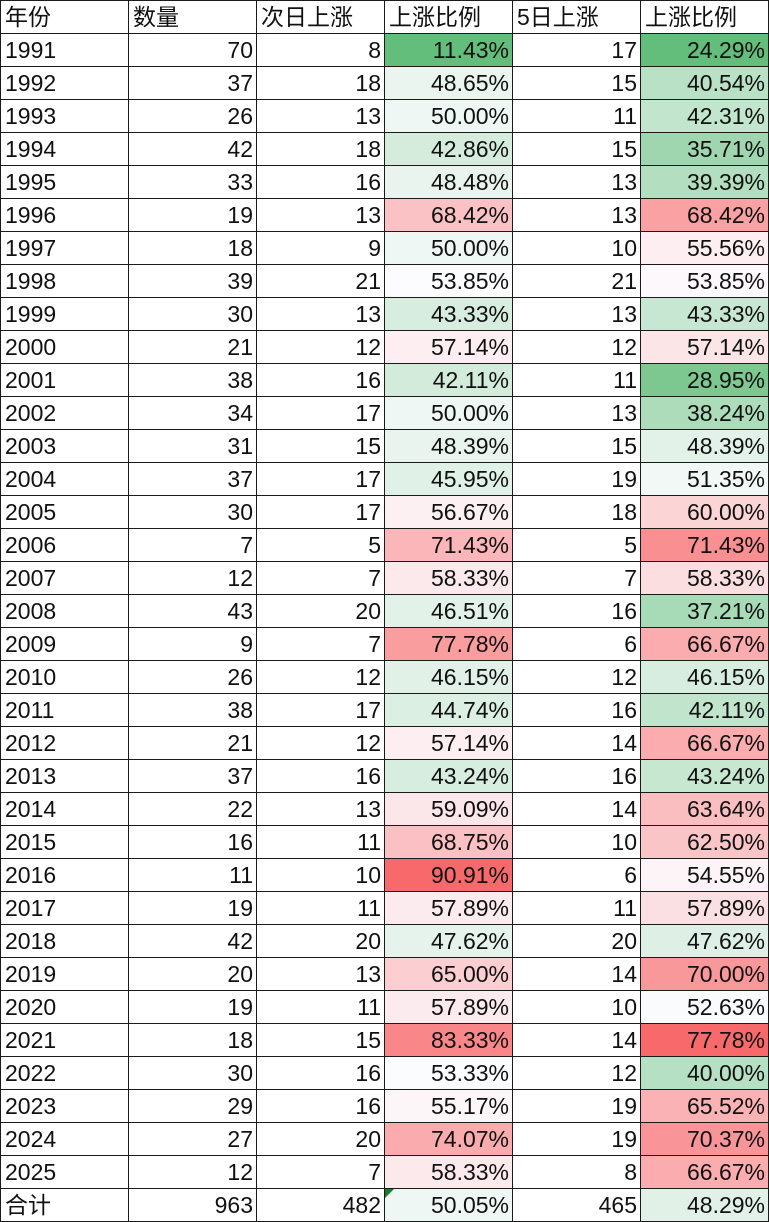 The image size is (769, 1222). I want to click on cell-next-day-ratio: 90.91%, so click(448, 875).